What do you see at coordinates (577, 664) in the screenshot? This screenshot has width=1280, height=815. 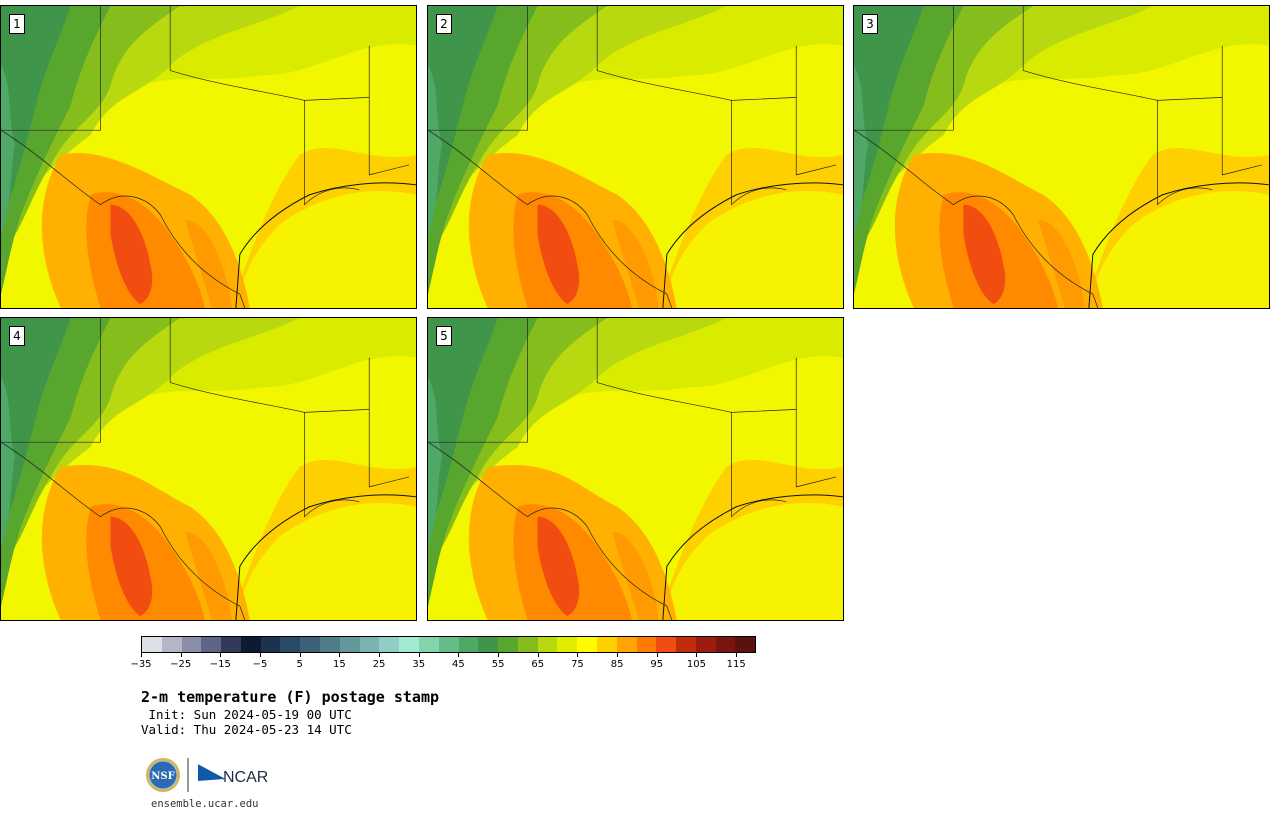 I see `colorbar-tick-label: 75` at bounding box center [577, 664].